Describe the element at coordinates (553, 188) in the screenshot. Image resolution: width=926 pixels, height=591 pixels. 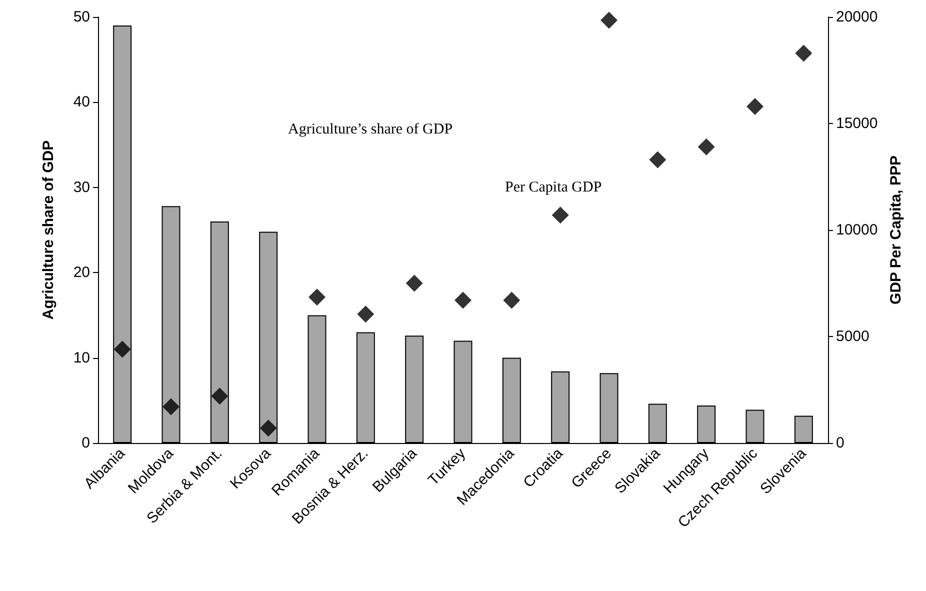
I see `annotation: Per Capita GDP` at that location.